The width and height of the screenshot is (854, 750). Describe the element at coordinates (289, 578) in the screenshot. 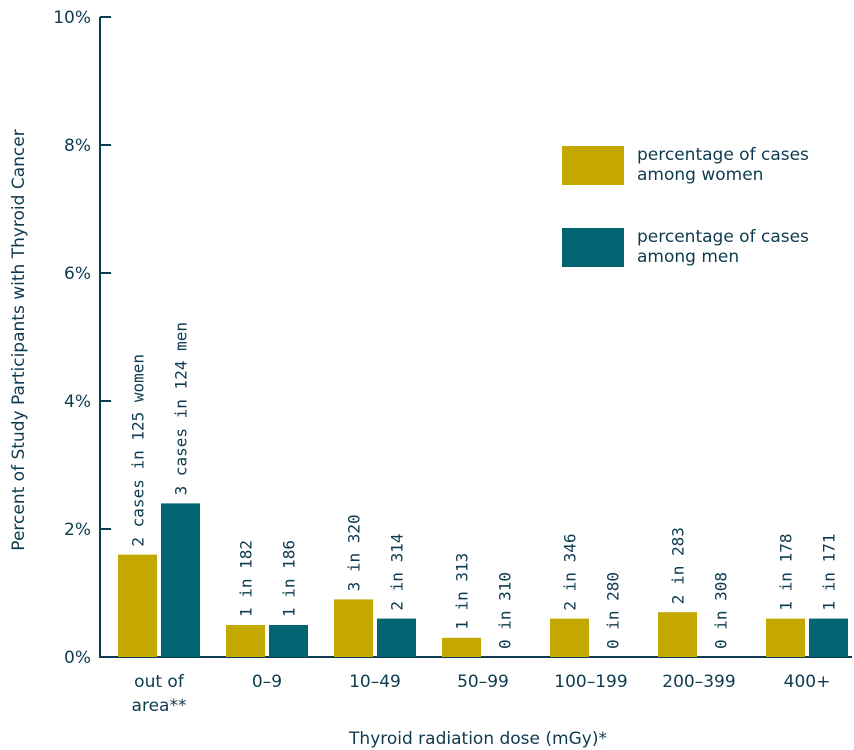

I see `bar-data-label: 1 in 186` at that location.